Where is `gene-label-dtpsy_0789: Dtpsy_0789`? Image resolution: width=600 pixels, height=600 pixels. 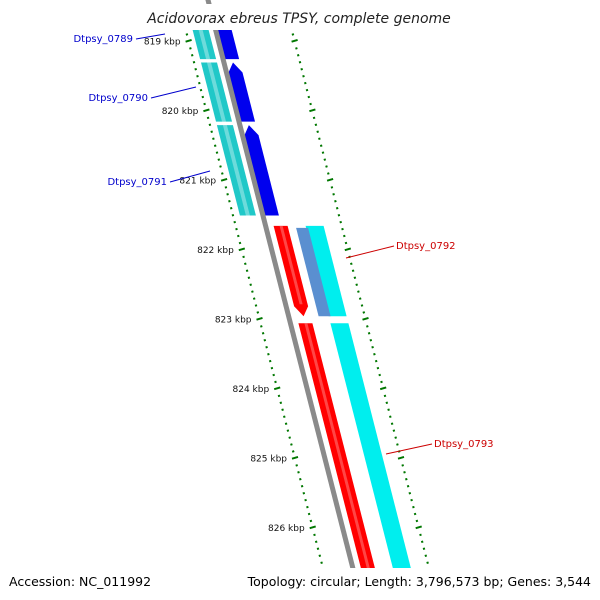 gene-label-dtpsy_0789: Dtpsy_0789 is located at coordinates (103, 39).